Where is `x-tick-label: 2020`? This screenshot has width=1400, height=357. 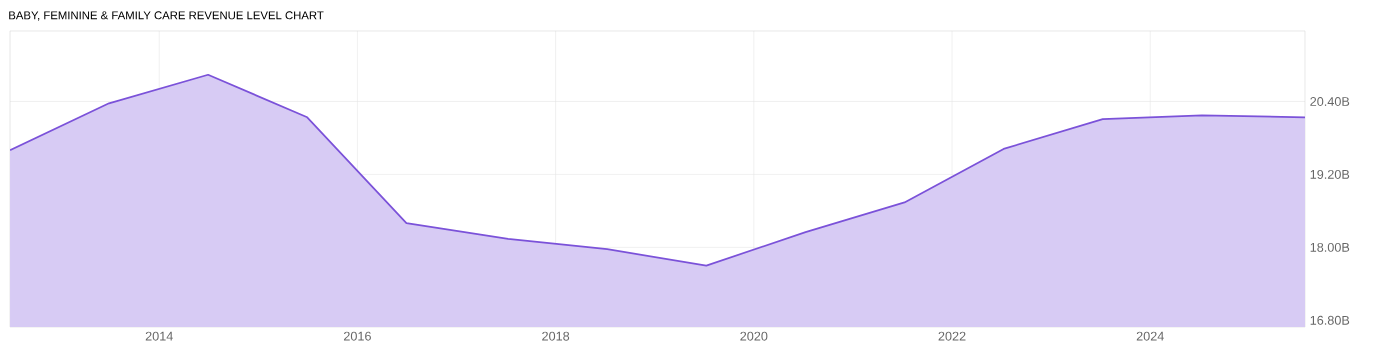
x-tick-label: 2020 is located at coordinates (754, 336).